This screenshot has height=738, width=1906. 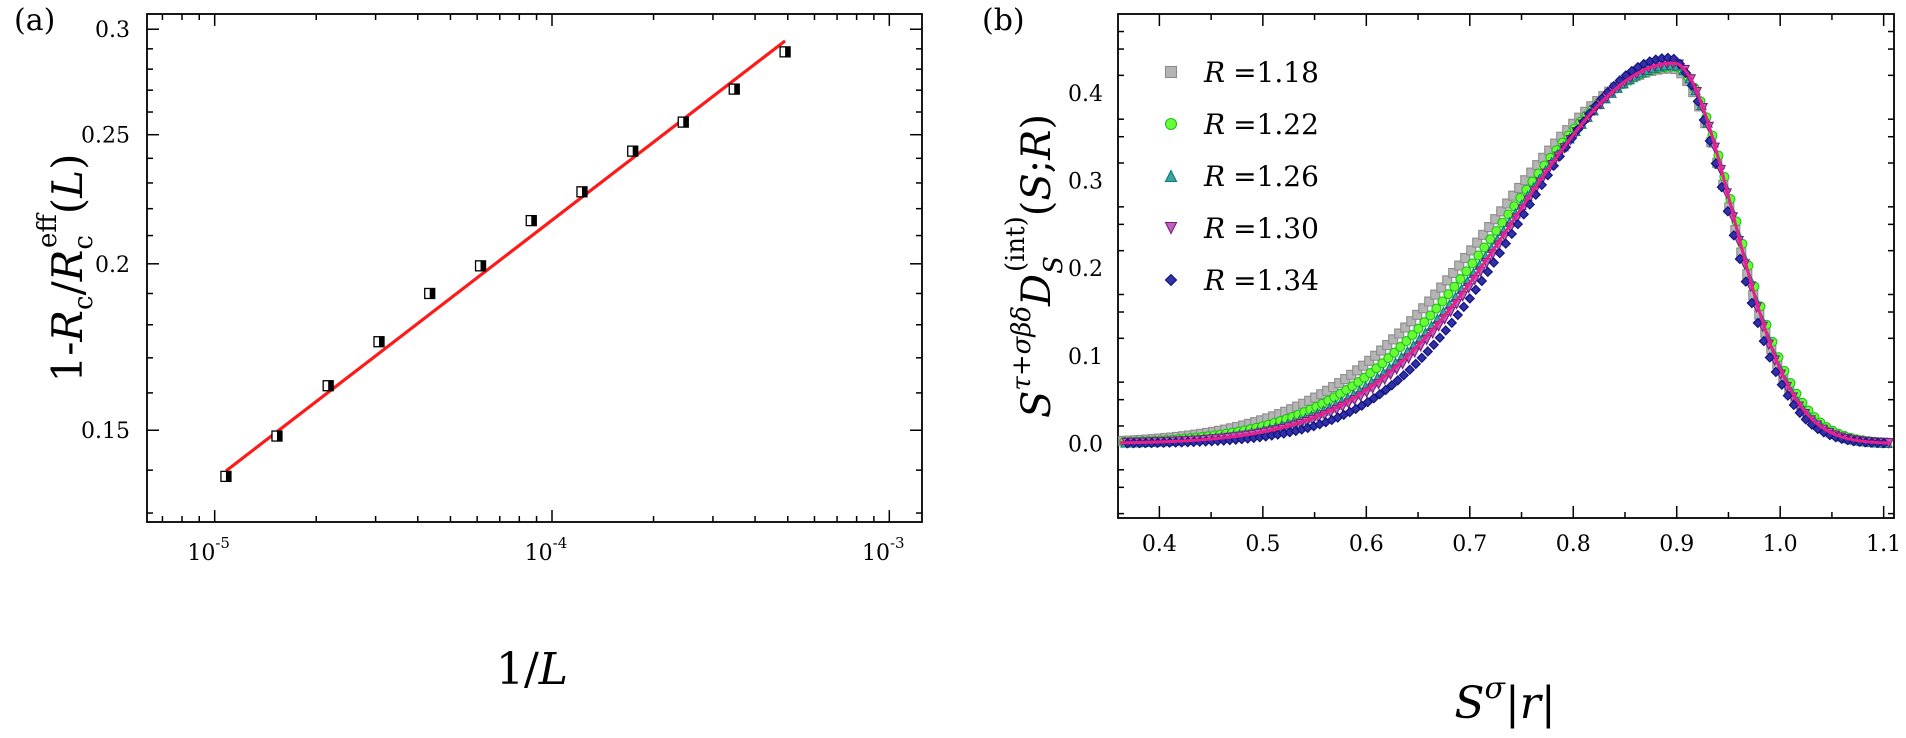 I want to click on panel-b-legend: R =1.18 R =1.22 R =1.26 R =1.30 R =1.34, so click(x=1241, y=176).